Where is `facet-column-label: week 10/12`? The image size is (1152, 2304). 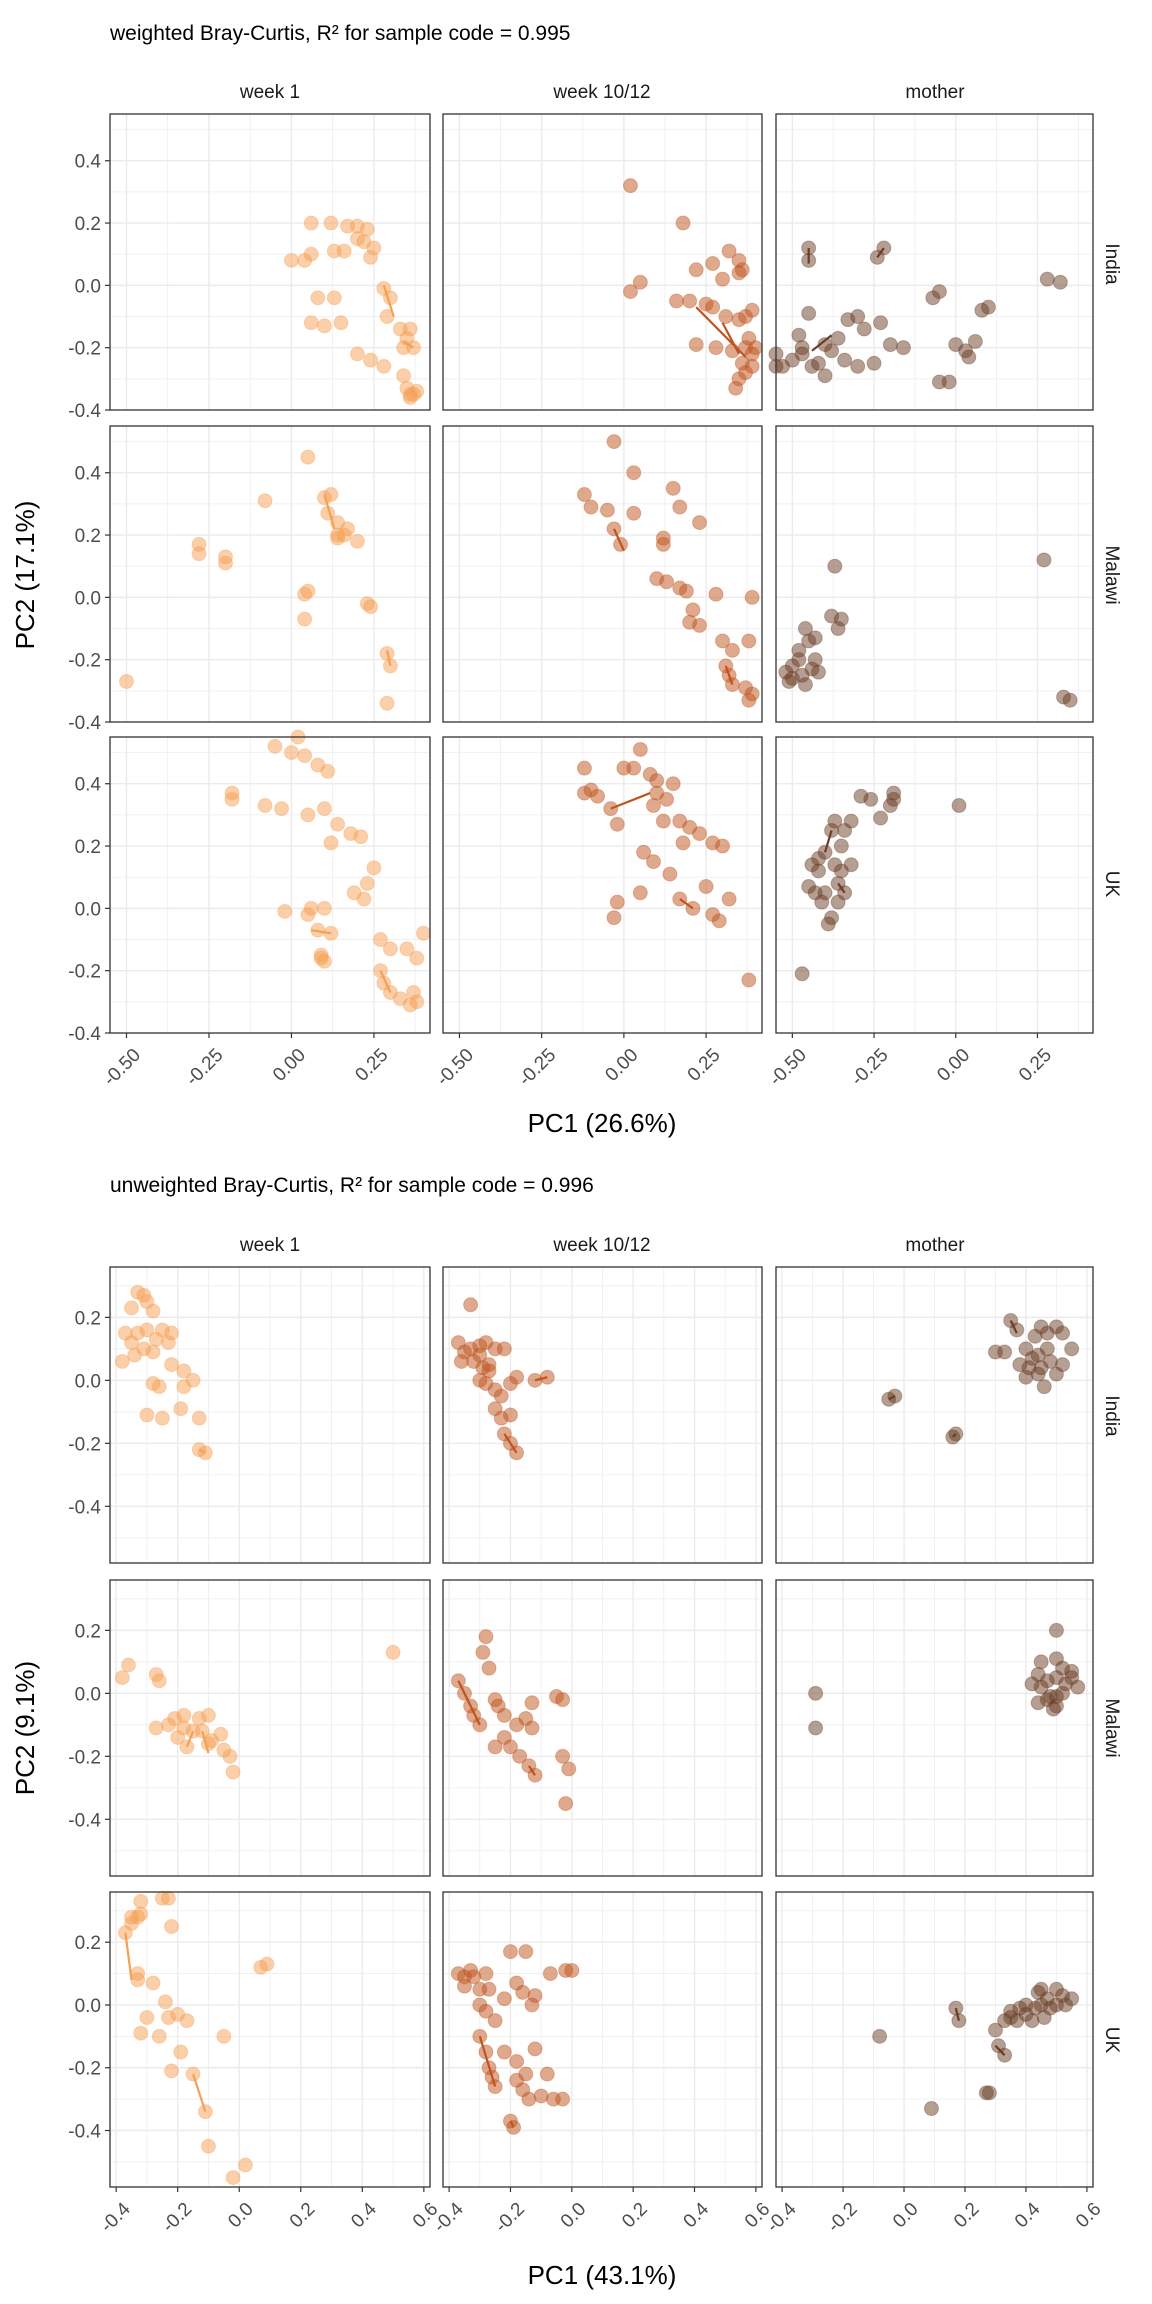 facet-column-label: week 10/12 is located at coordinates (601, 92).